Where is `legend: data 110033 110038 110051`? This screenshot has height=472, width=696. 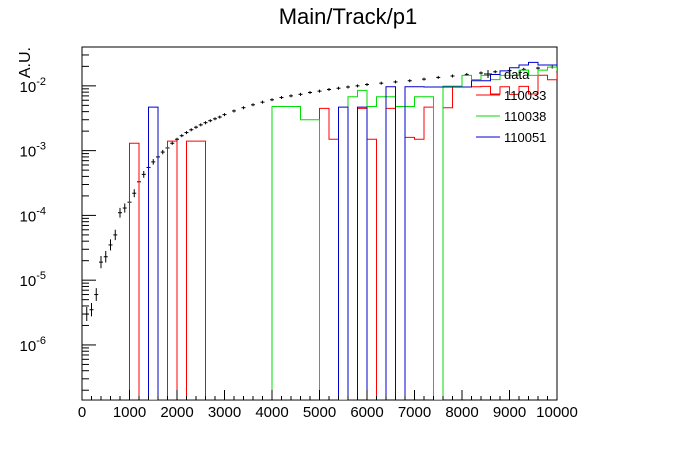
legend: data 110033 110038 110051 is located at coordinates (511, 106).